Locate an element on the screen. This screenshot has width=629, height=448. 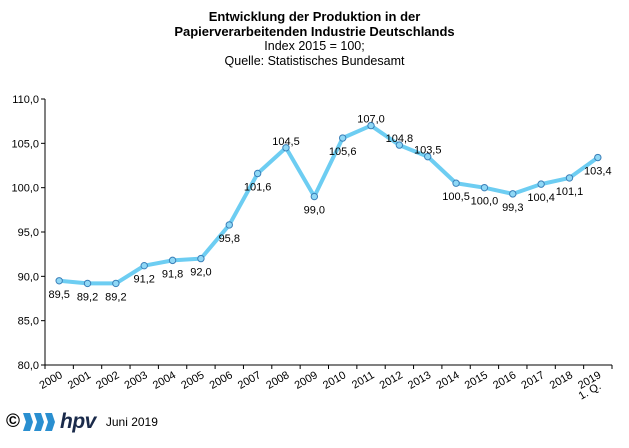
chart-subtitle-line2: Quelle: Statistisches Bundesamt is located at coordinates (314, 61).